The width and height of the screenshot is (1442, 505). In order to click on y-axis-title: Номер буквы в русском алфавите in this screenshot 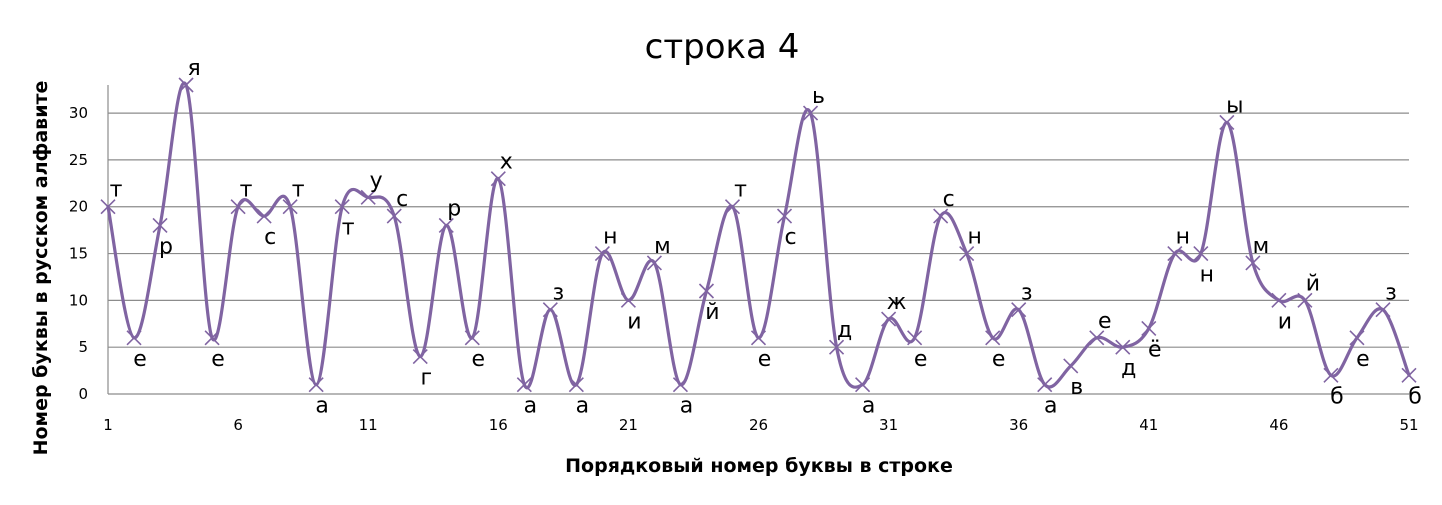, I will do `click(41, 268)`.